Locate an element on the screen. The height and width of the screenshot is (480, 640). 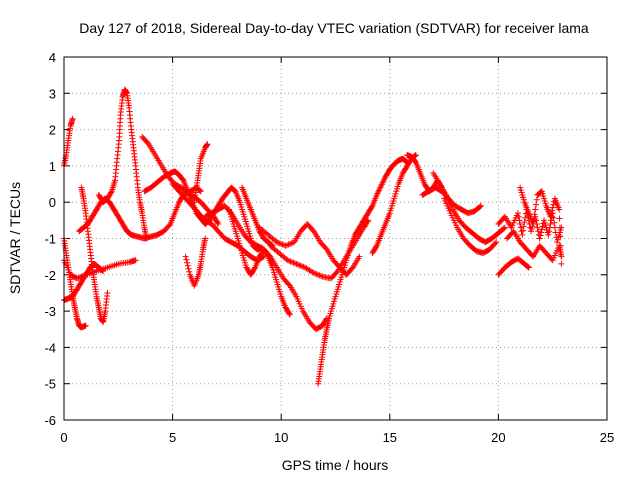
y-tick-label: -3 is located at coordinates (50, 311).